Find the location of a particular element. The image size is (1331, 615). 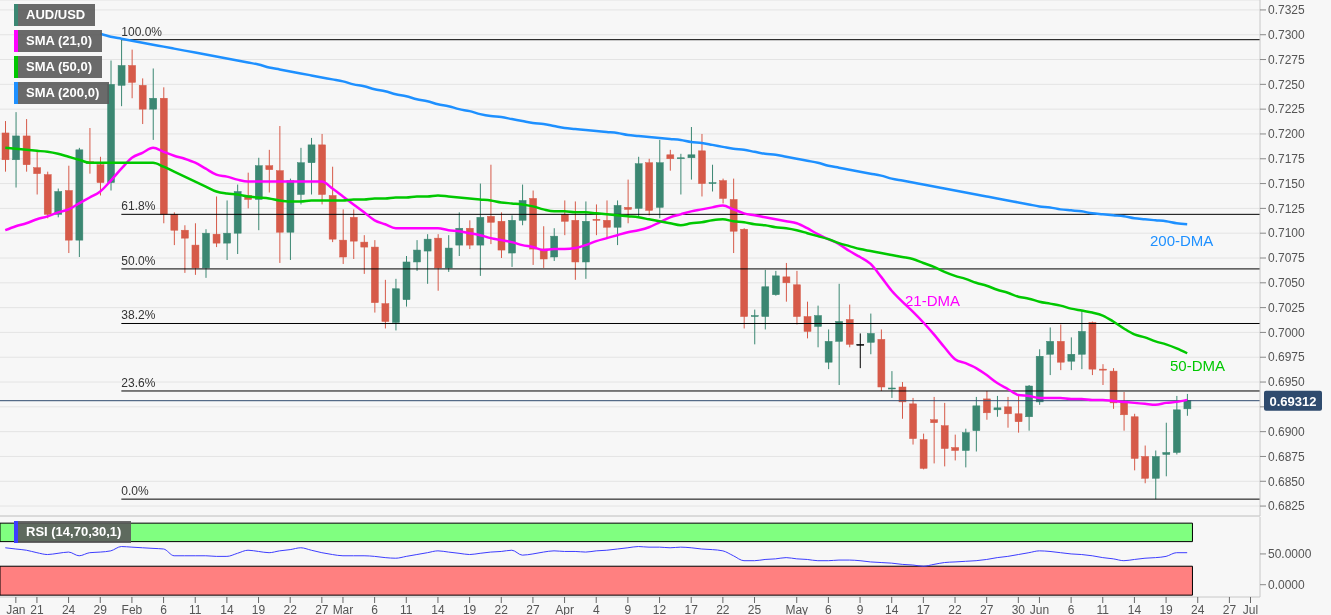

x-tick-label: 19 is located at coordinates (1166, 608).